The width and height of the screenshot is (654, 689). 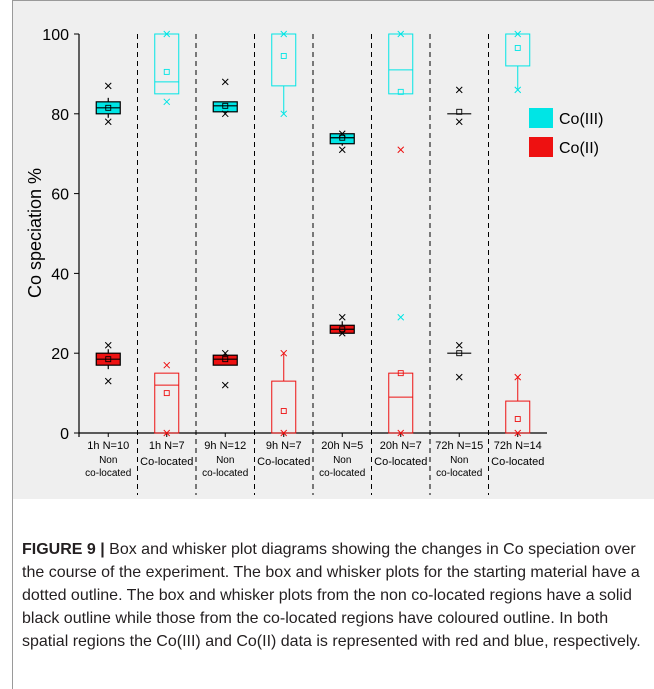 I want to click on y-tick-label: 0, so click(x=64, y=434).